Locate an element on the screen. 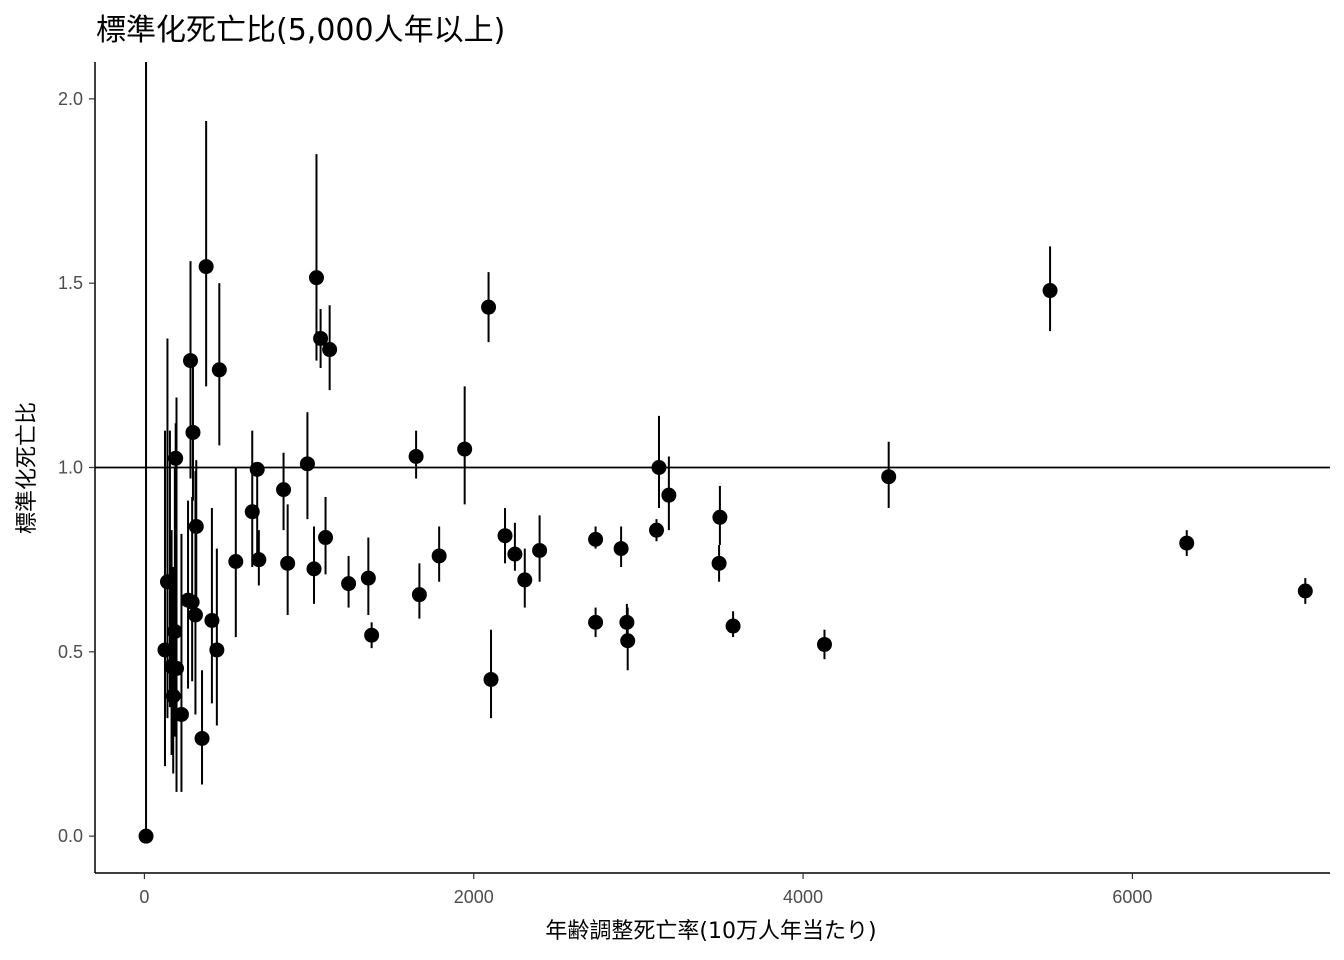  y-tick-label: 1.0 is located at coordinates (70, 468).